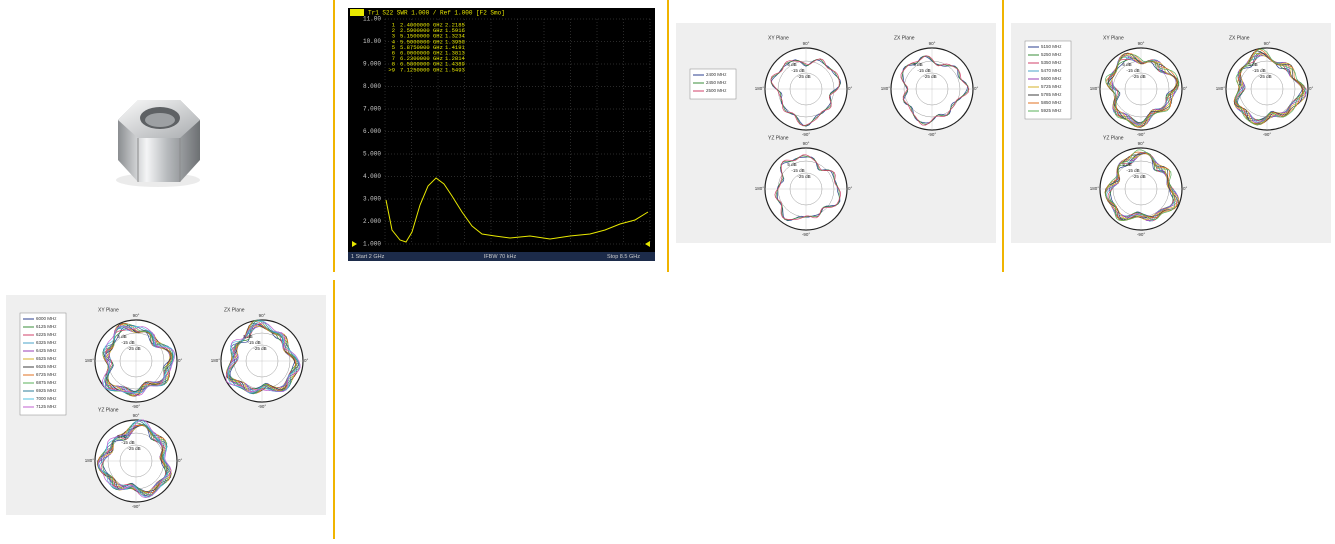 Image resolution: width=1335 pixels, height=544 pixels. What do you see at coordinates (1051, 70) in the screenshot?
I see `legend-label: 5470 MHz` at bounding box center [1051, 70].